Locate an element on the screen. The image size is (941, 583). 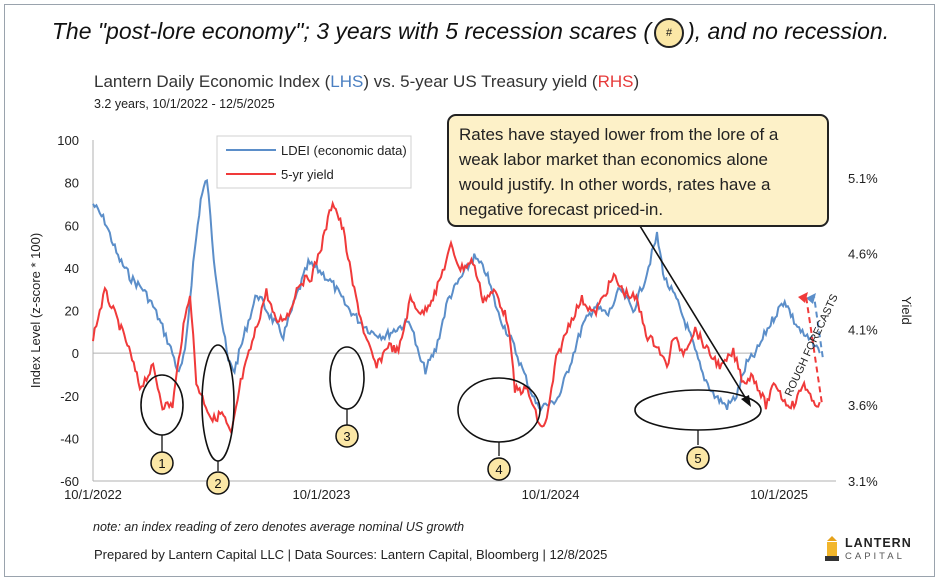
legend-yield-label: 5-yr yield is located at coordinates (307, 174).